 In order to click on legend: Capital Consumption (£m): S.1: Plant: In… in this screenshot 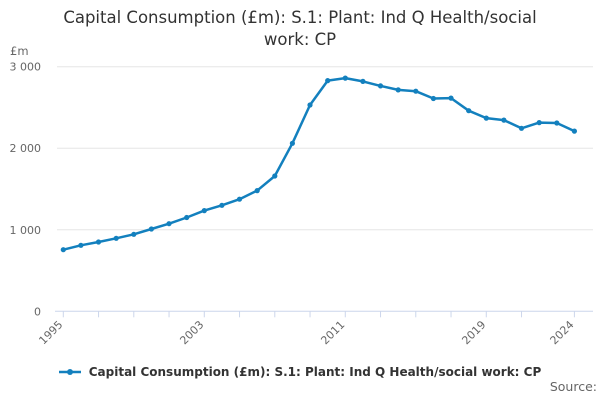, I will do `click(300, 372)`.